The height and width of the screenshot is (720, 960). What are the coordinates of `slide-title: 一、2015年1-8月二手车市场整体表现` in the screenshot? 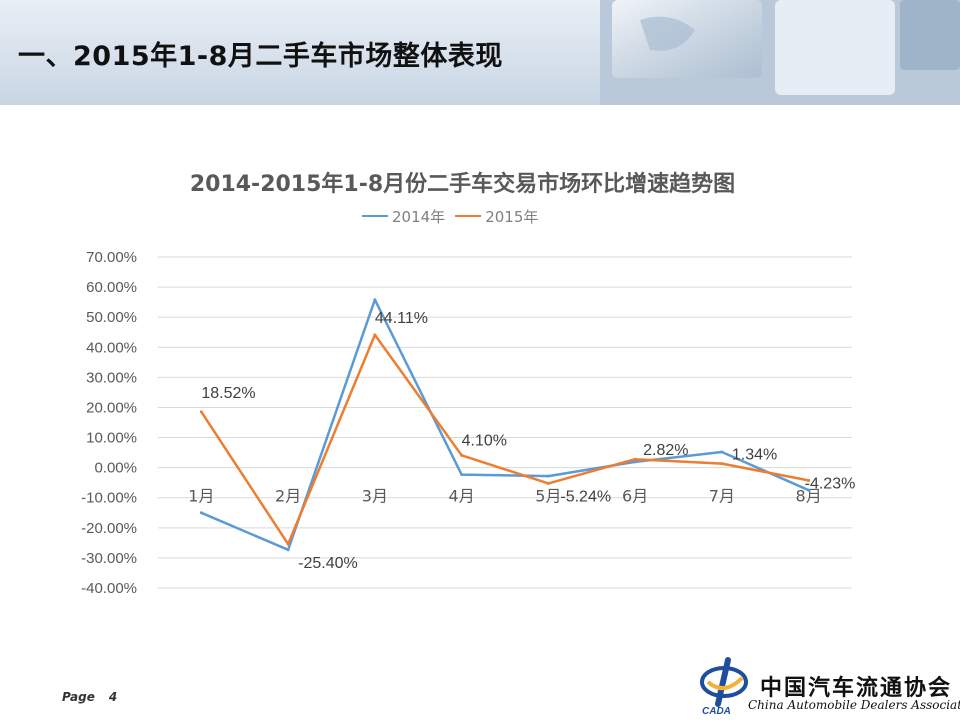 It's located at (260, 56).